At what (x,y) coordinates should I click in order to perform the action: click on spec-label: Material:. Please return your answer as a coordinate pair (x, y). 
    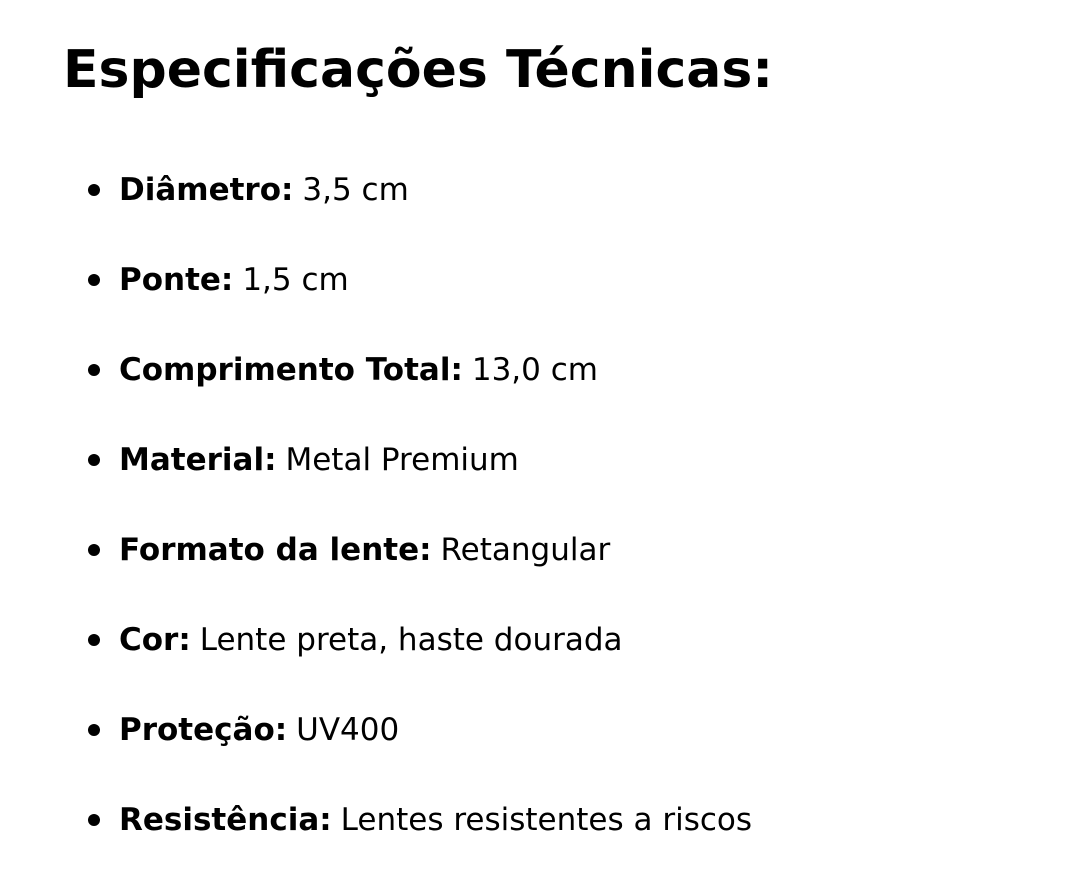
    Looking at the image, I should click on (198, 460).